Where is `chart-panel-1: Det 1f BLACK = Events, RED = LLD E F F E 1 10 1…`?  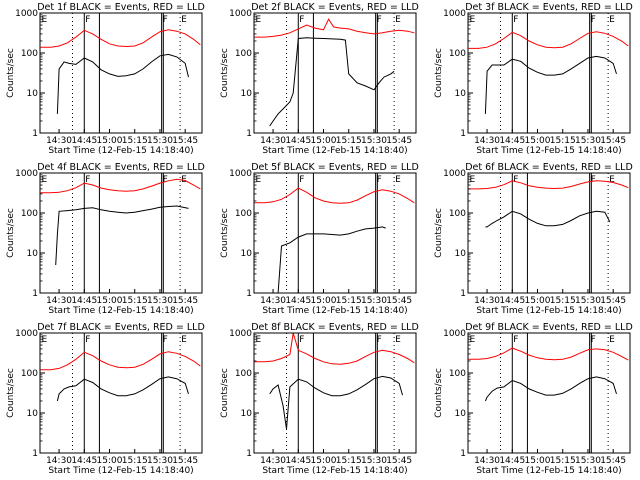
chart-panel-1: Det 1f BLACK = Events, RED = LLD E F F E 1 10 1… is located at coordinates (105, 79).